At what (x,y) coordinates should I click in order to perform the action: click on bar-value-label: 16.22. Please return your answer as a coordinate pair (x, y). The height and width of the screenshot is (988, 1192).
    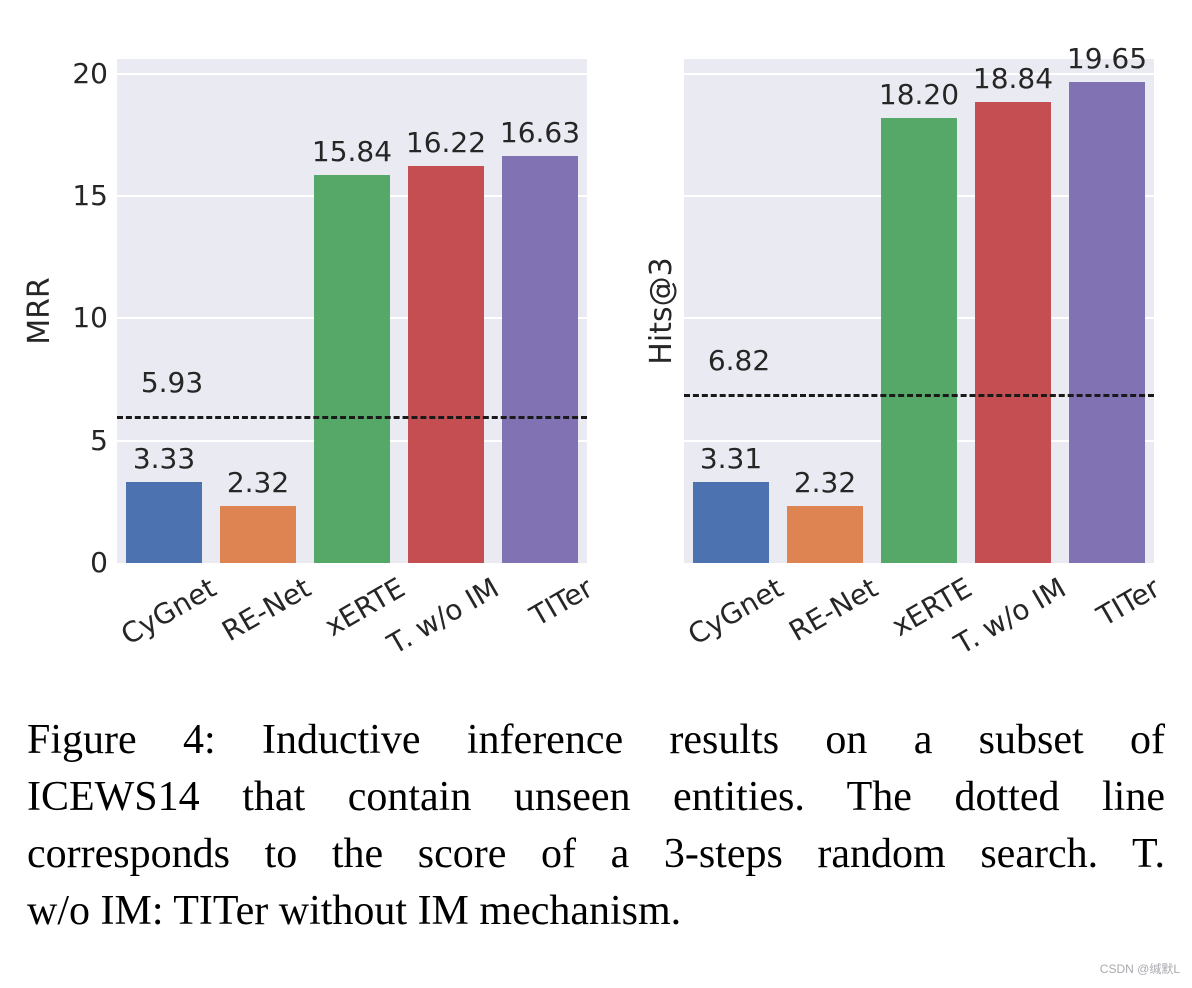
    Looking at the image, I should click on (446, 143).